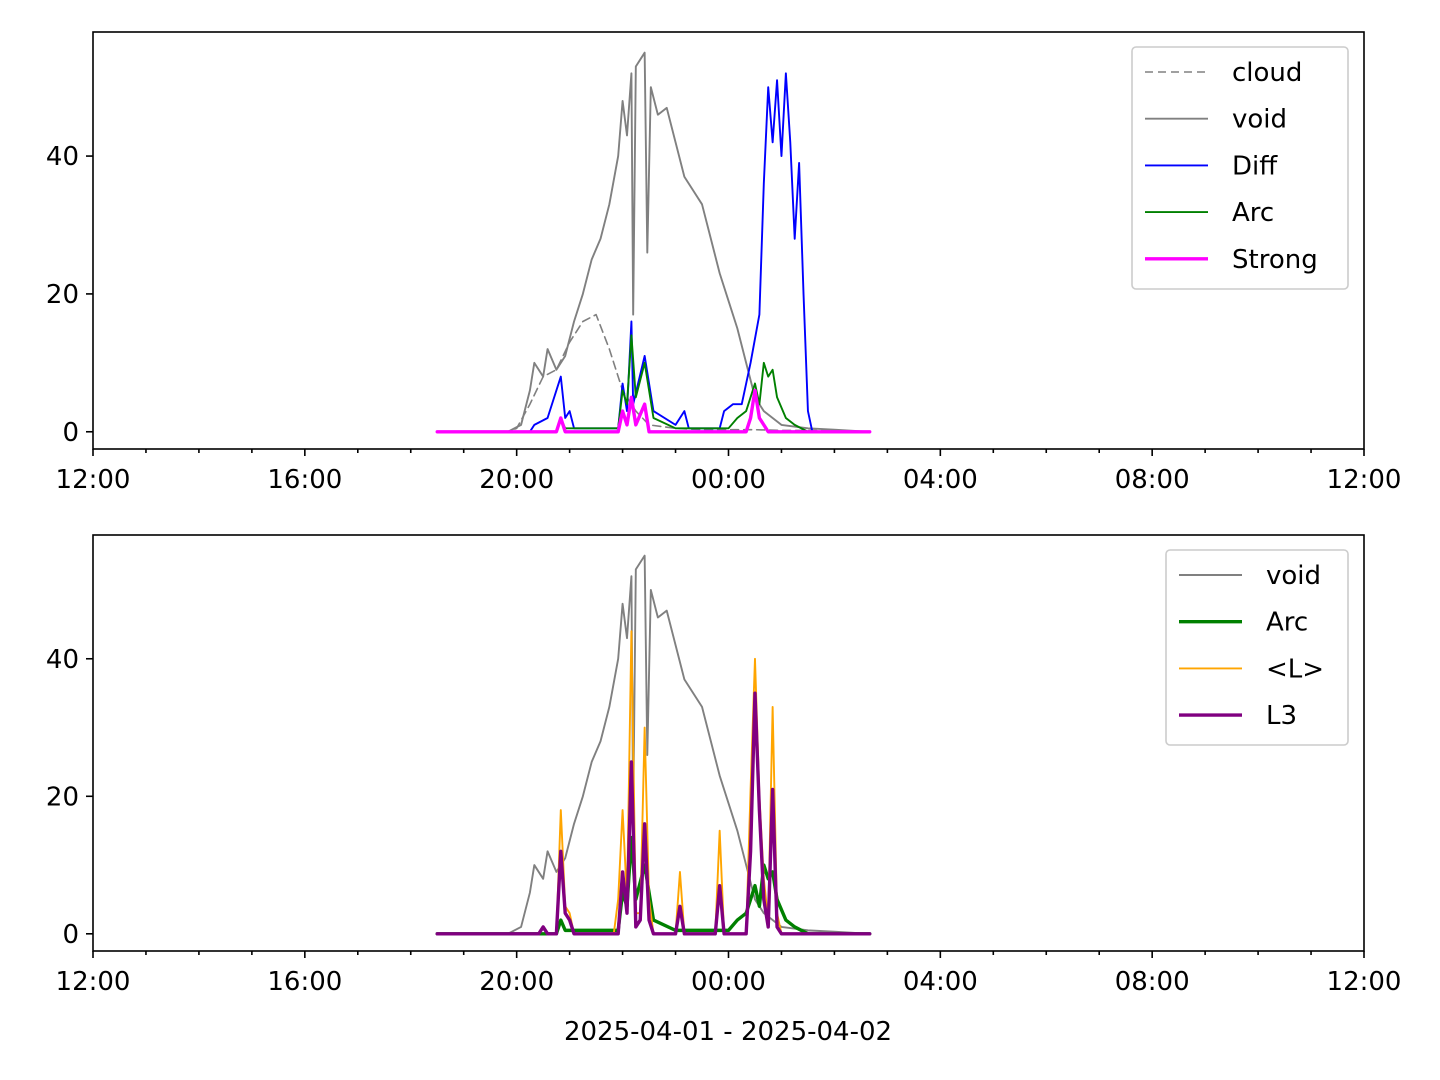 This screenshot has width=1440, height=1080. I want to click on top-series-void-line, so click(653, 242).